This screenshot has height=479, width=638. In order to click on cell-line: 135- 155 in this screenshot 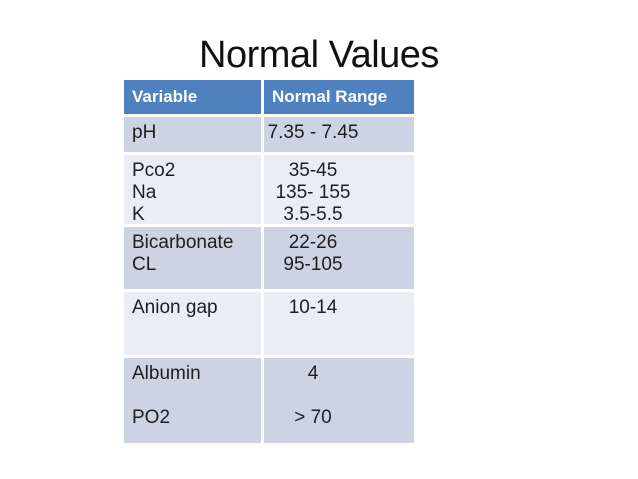, I will do `click(313, 192)`.